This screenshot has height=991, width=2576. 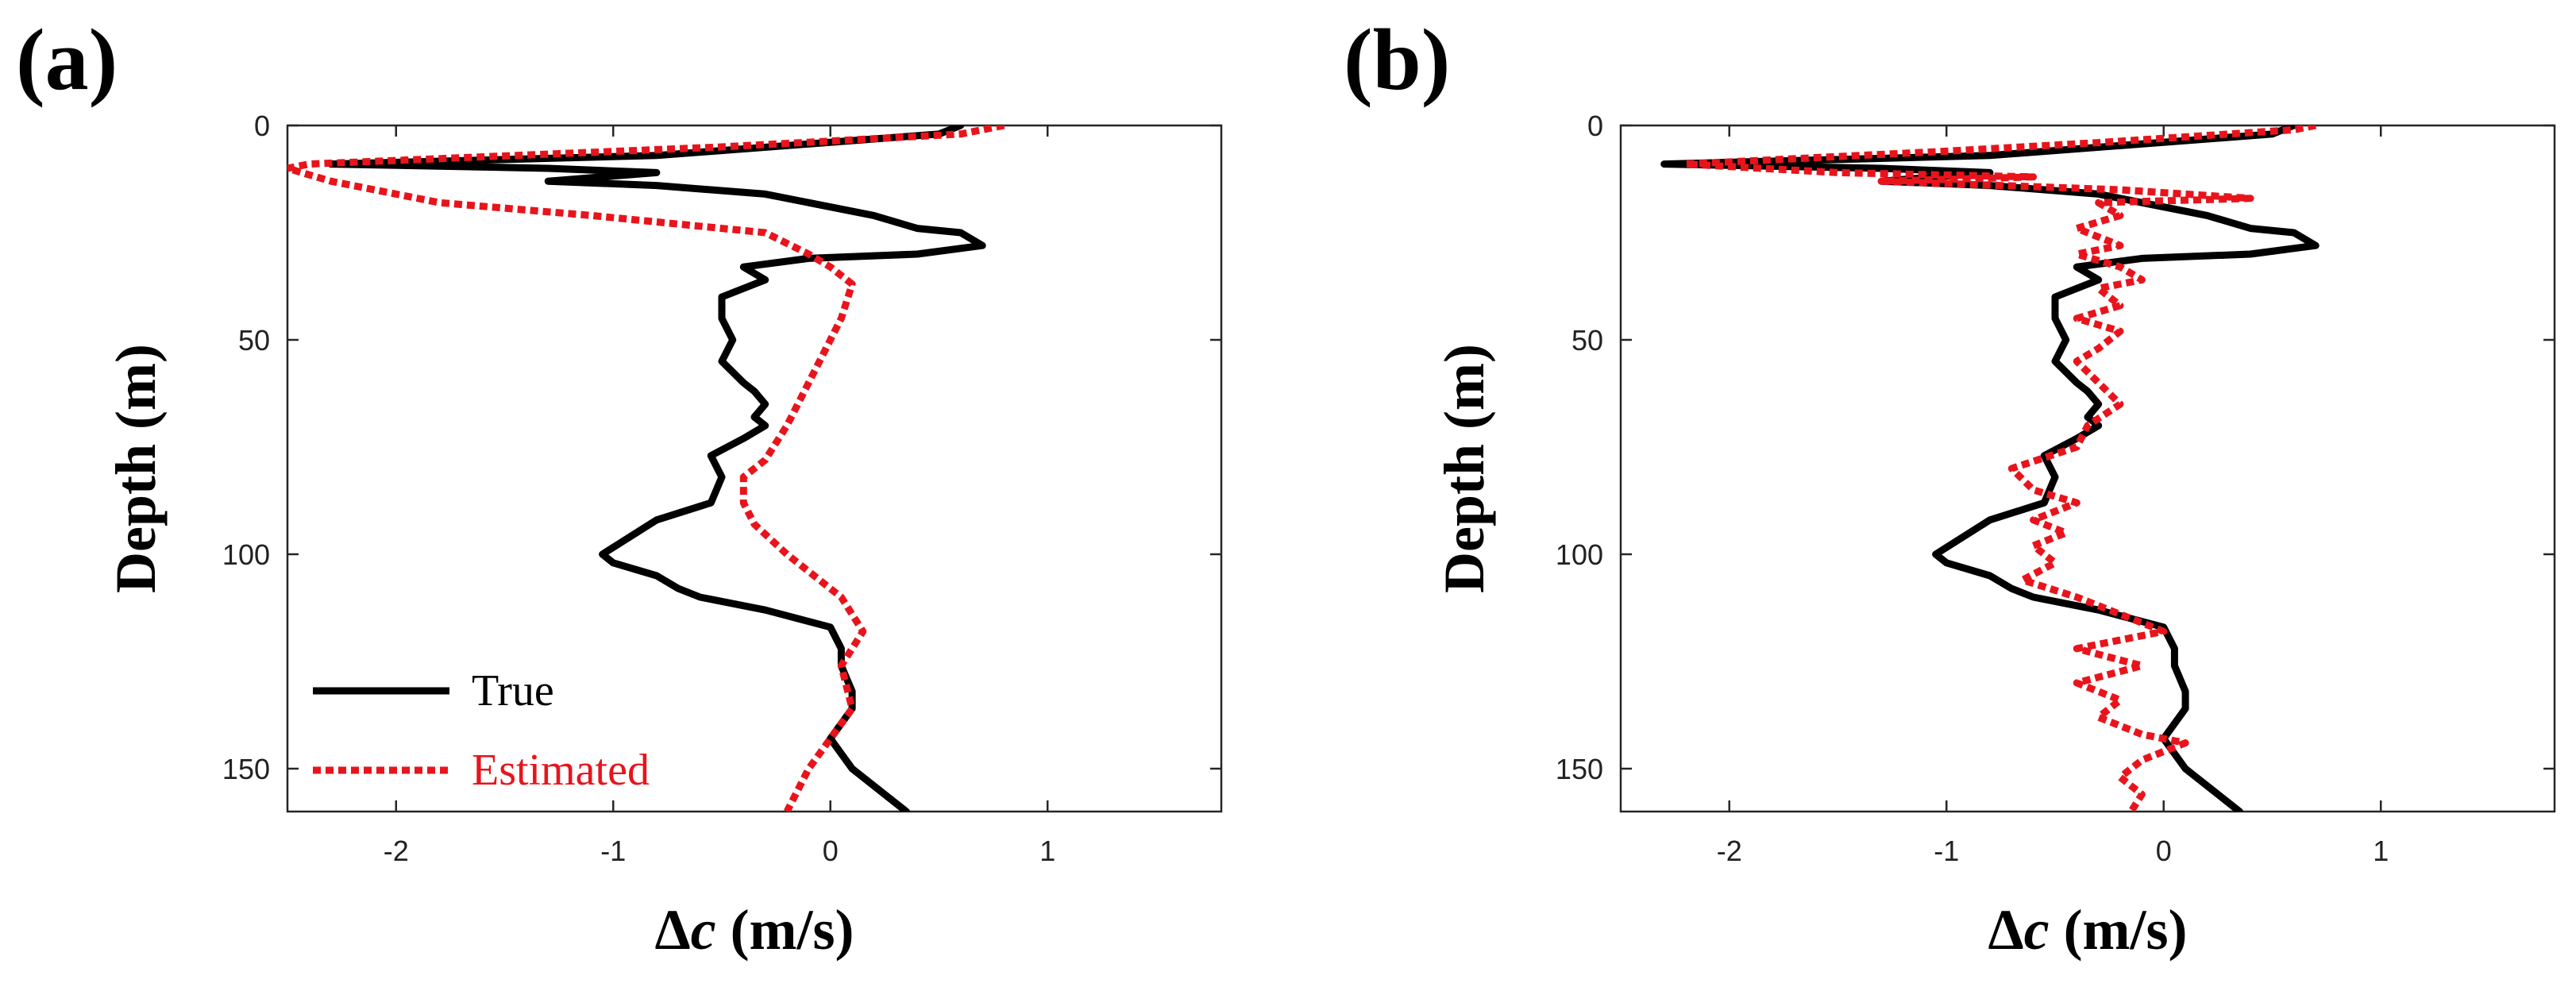 What do you see at coordinates (513, 690) in the screenshot?
I see `legend-label-true: True` at bounding box center [513, 690].